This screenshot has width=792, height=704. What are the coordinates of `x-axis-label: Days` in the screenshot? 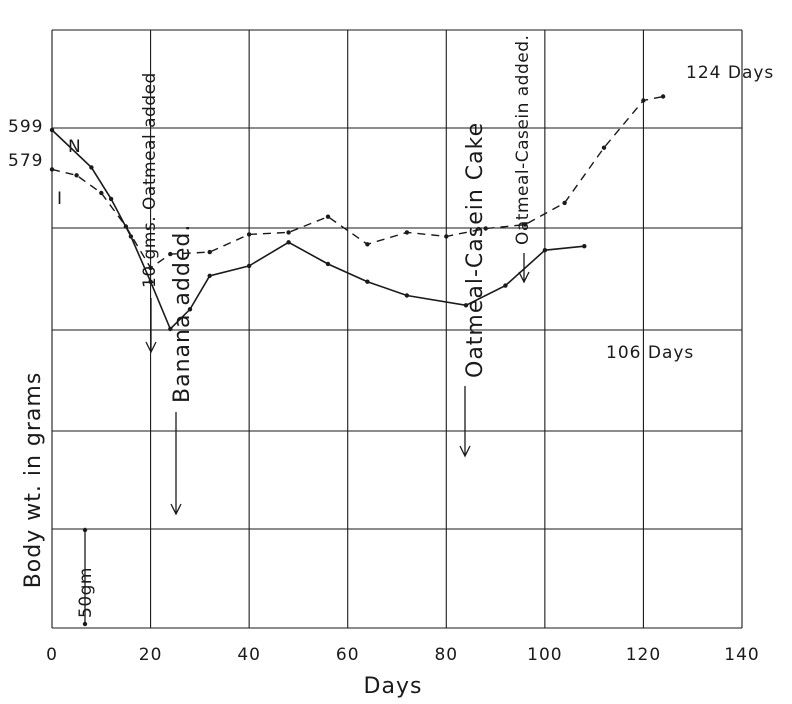 It's located at (393, 686).